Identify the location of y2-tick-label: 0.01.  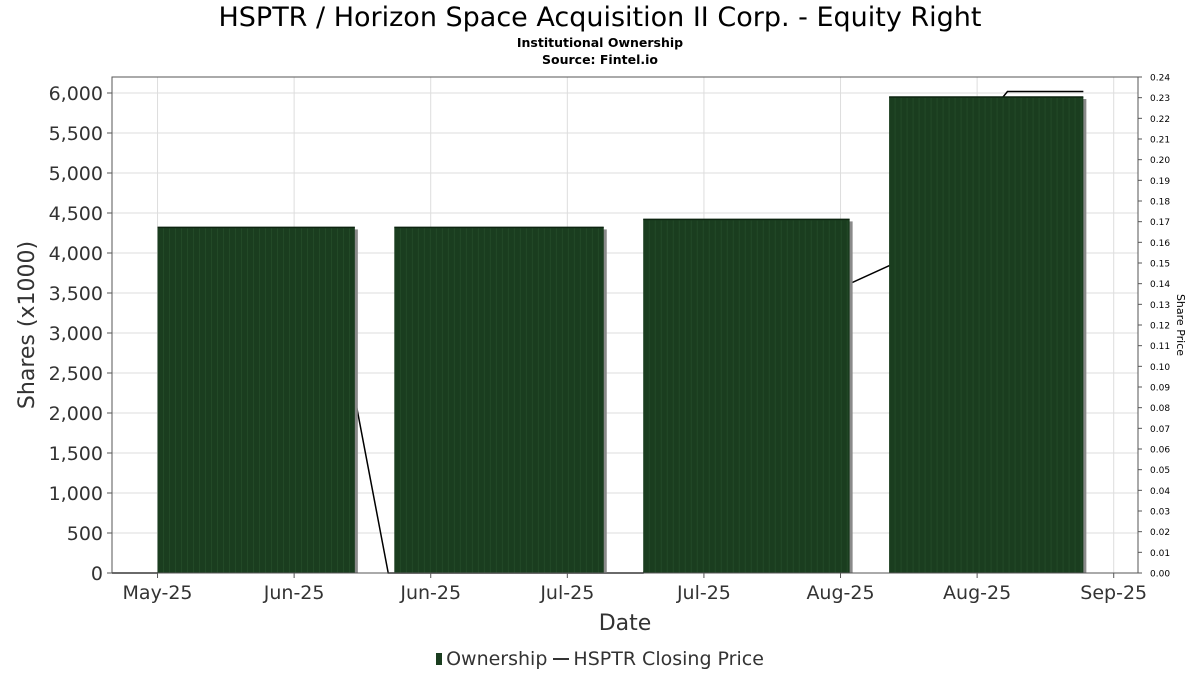
(1160, 554).